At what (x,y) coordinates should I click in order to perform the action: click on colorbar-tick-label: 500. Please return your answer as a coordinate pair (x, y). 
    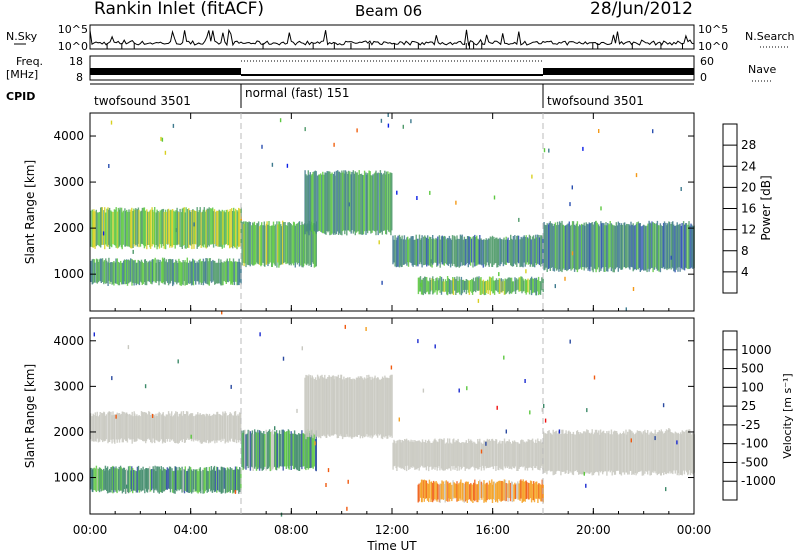
    Looking at the image, I should click on (752, 369).